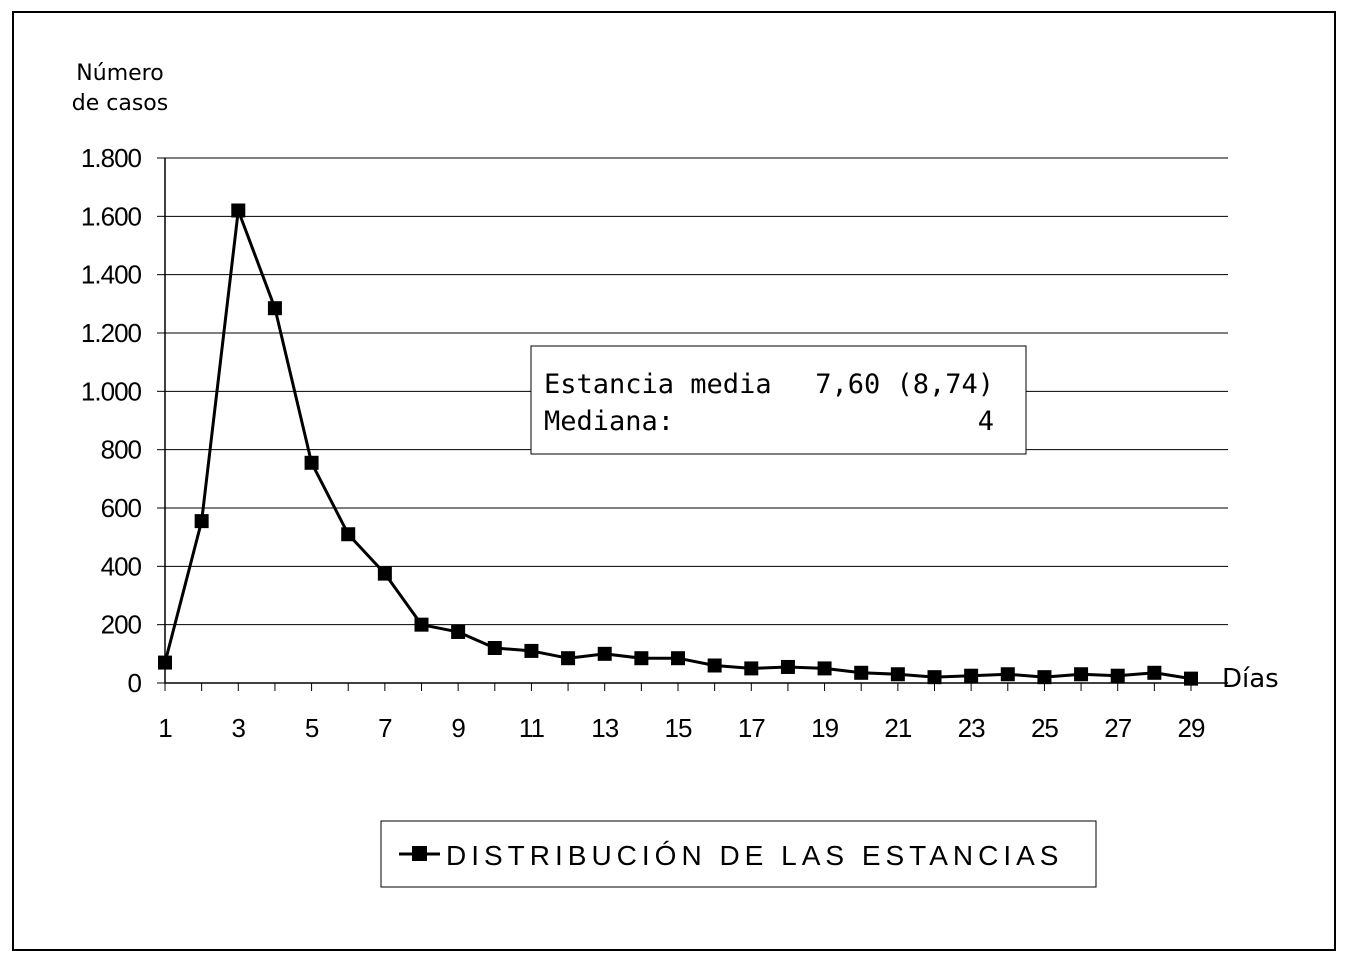 The image size is (1356, 966). What do you see at coordinates (111, 158) in the screenshot?
I see `y-tick-label: 1.800` at bounding box center [111, 158].